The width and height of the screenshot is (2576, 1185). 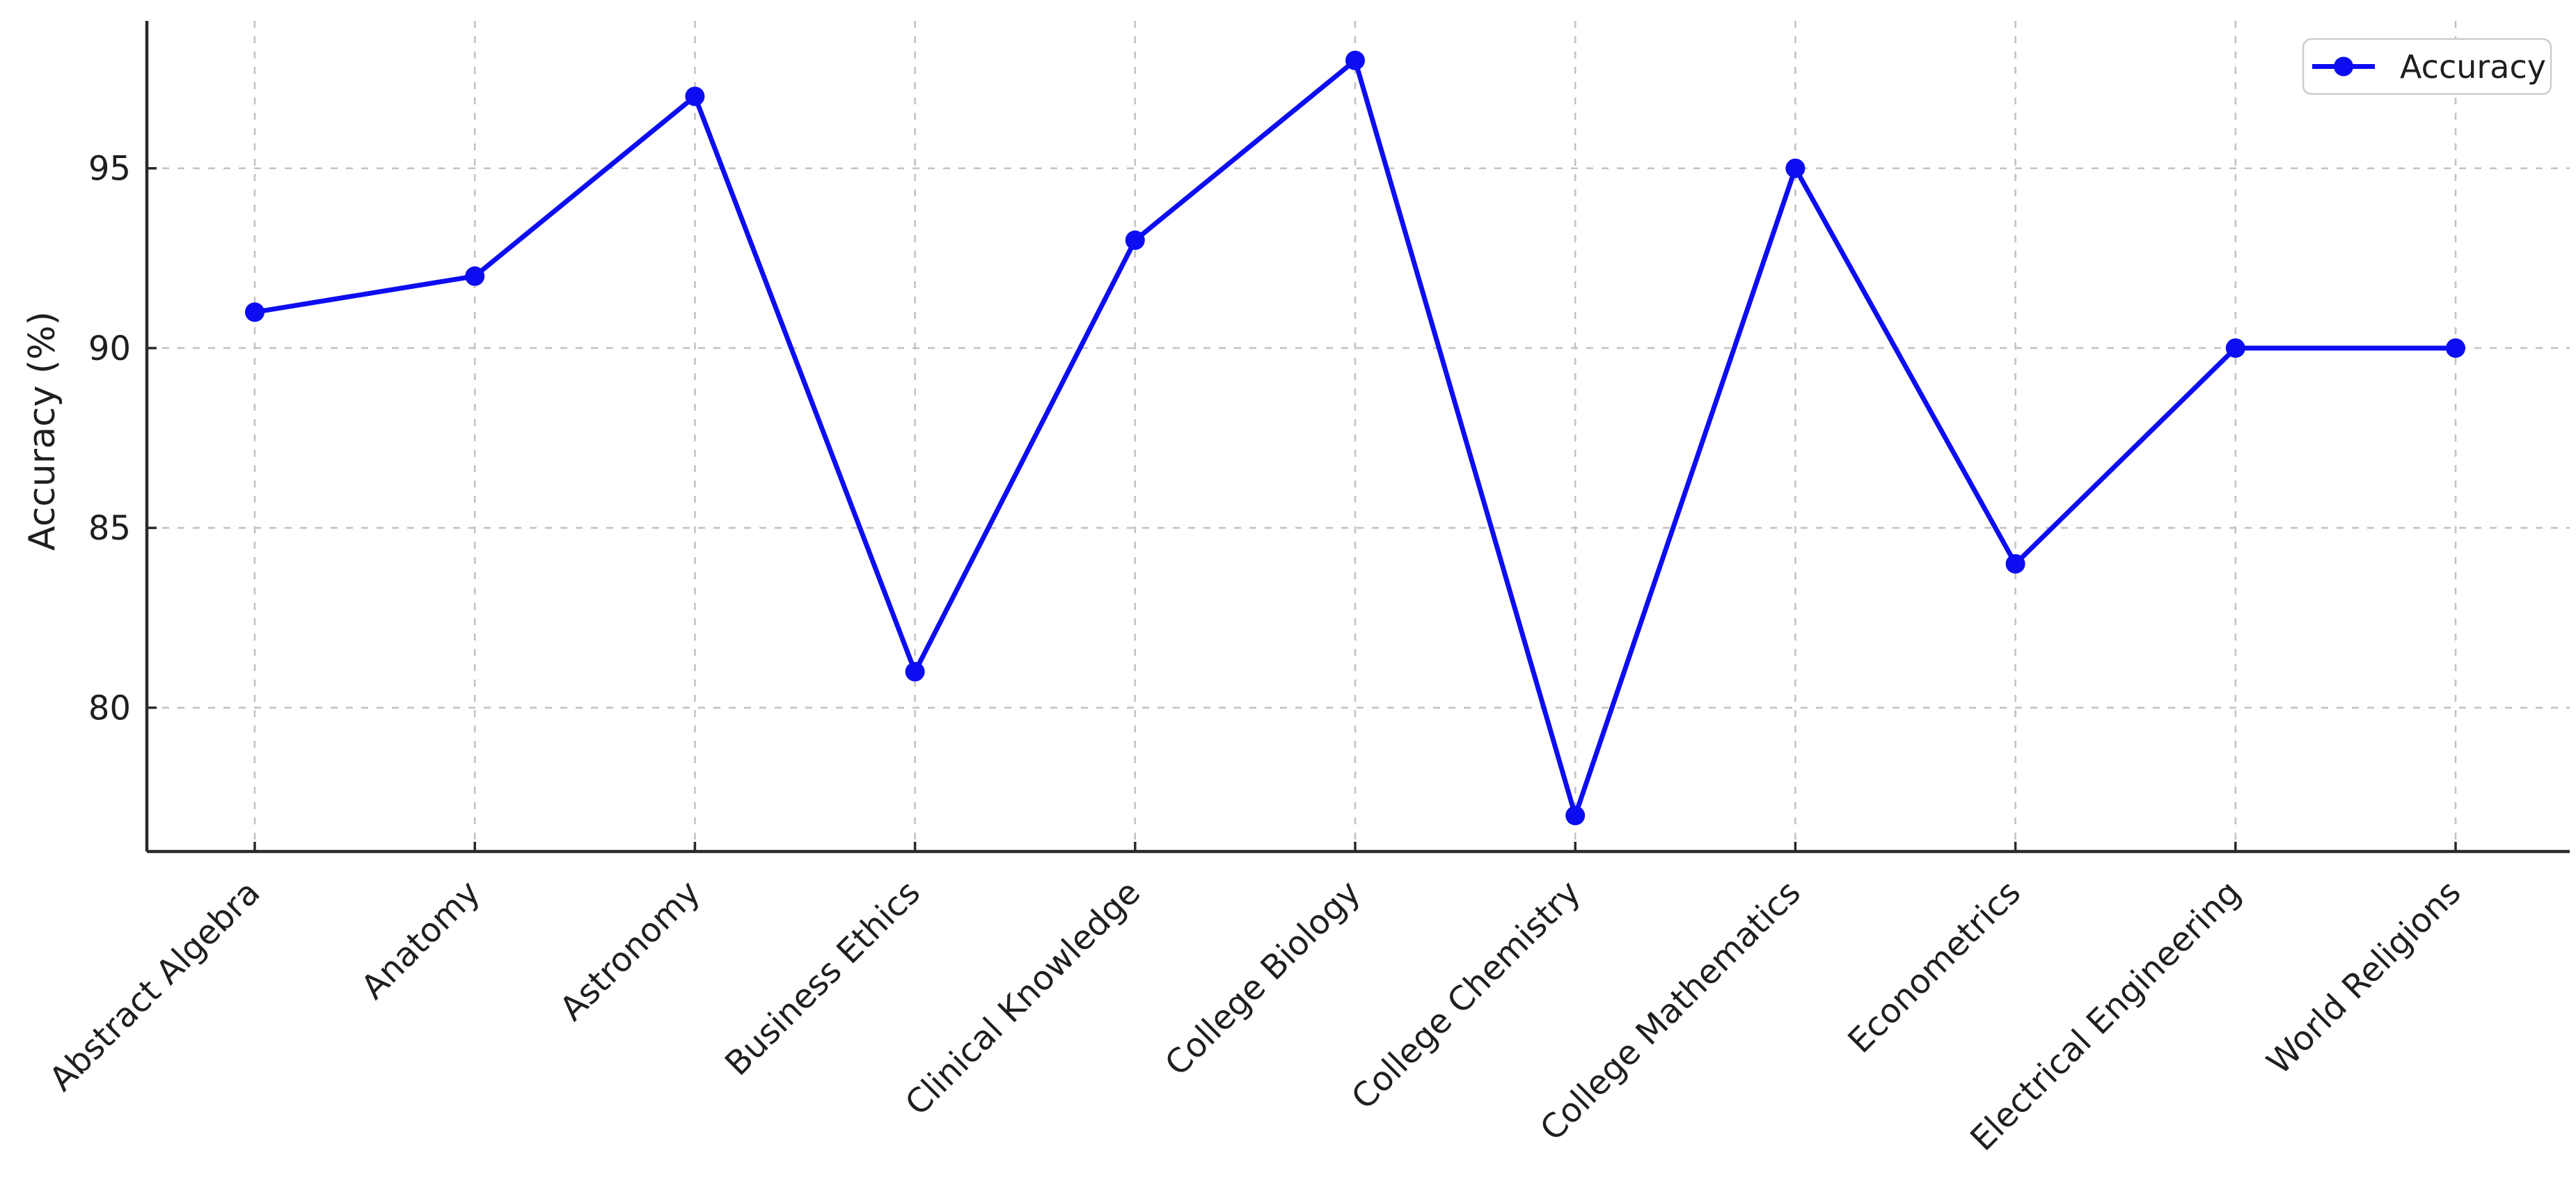 I want to click on y-tick-label: 95, so click(x=109, y=169).